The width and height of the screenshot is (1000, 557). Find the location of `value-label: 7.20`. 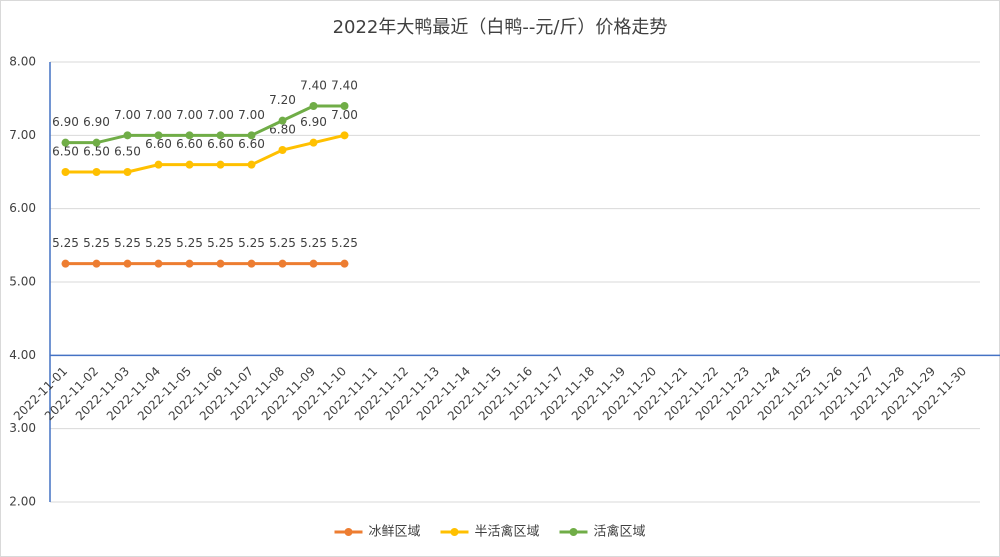

value-label: 7.20 is located at coordinates (282, 100).